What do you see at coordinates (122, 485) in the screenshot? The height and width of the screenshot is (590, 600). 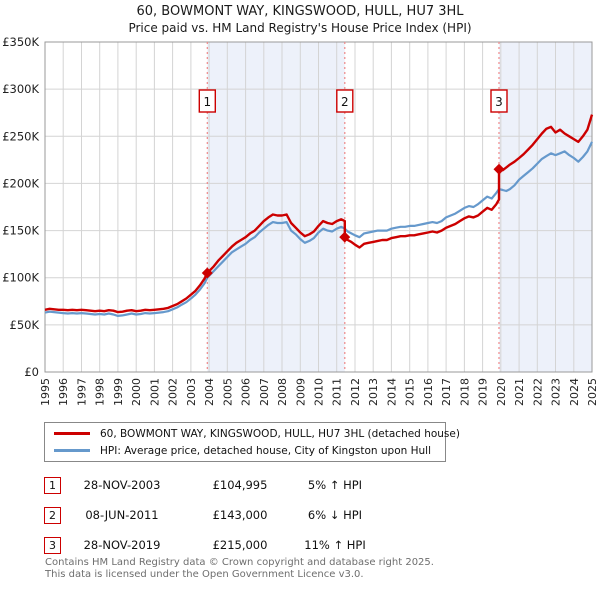 I see `sale-date: 28-NOV-2003` at bounding box center [122, 485].